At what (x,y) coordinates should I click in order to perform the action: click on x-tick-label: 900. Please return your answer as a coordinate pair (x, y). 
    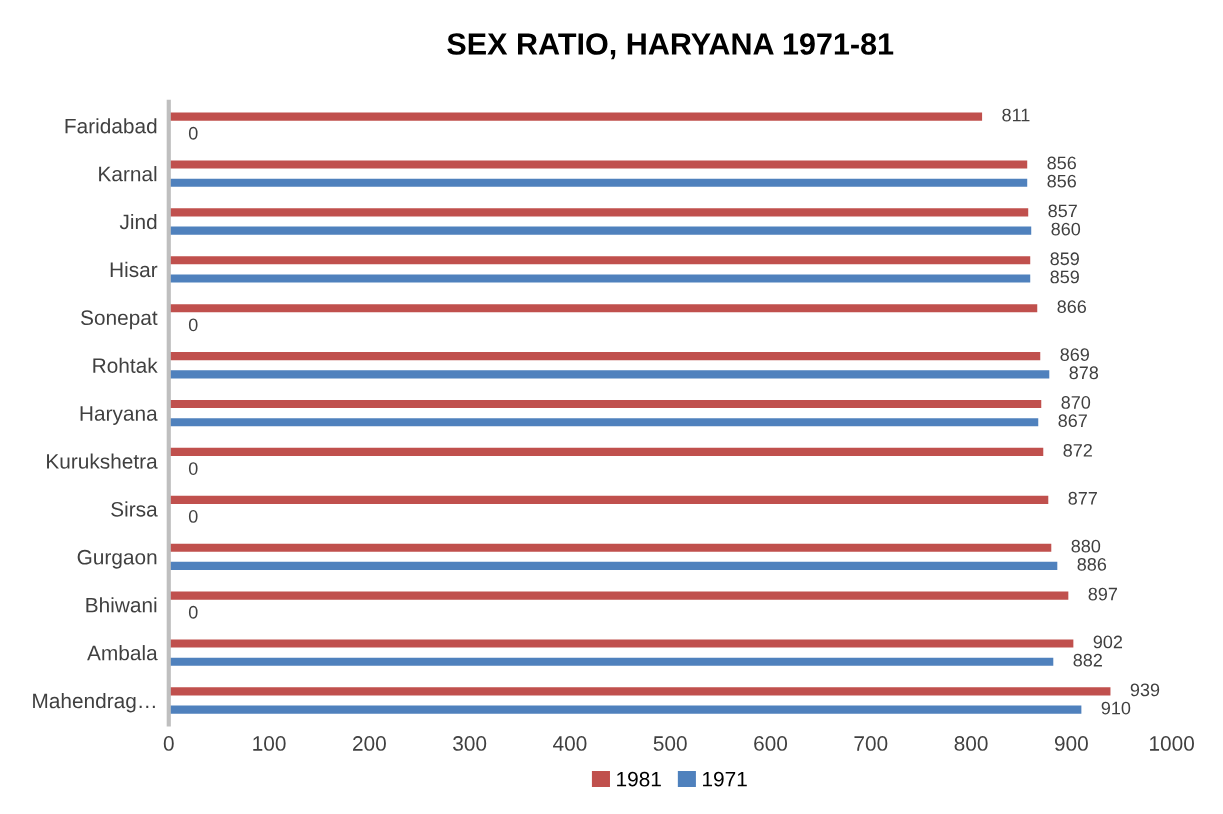
    Looking at the image, I should click on (1071, 743).